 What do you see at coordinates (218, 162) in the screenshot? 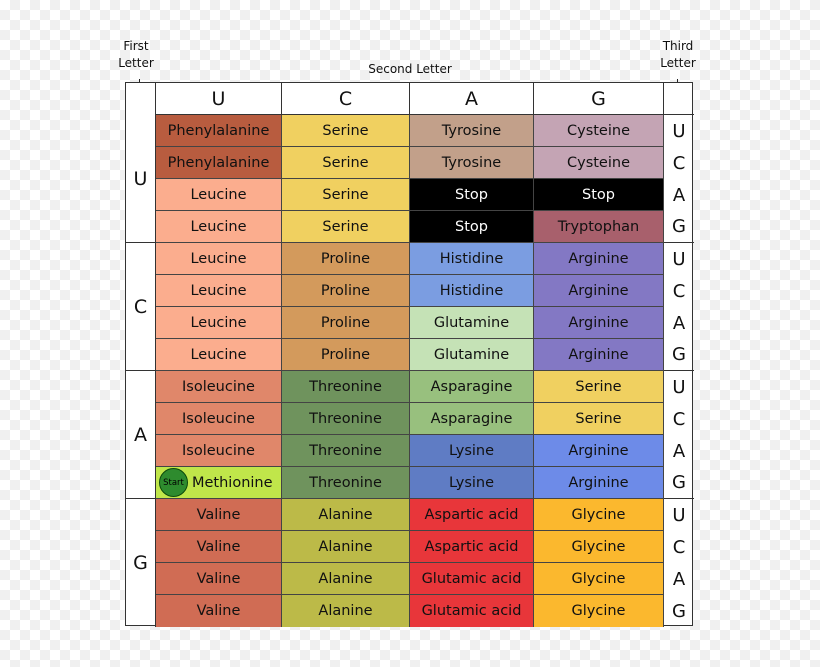
I see `amino-acid-label: Phenylalanine` at bounding box center [218, 162].